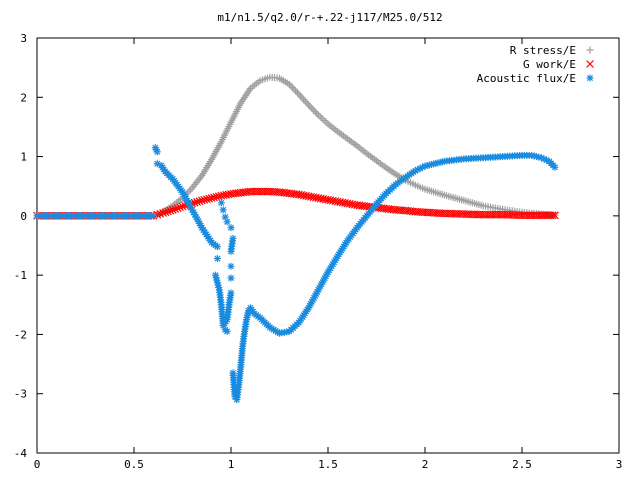 This screenshot has width=640, height=480. Describe the element at coordinates (522, 464) in the screenshot. I see `x-tick-label: 2.5` at that location.